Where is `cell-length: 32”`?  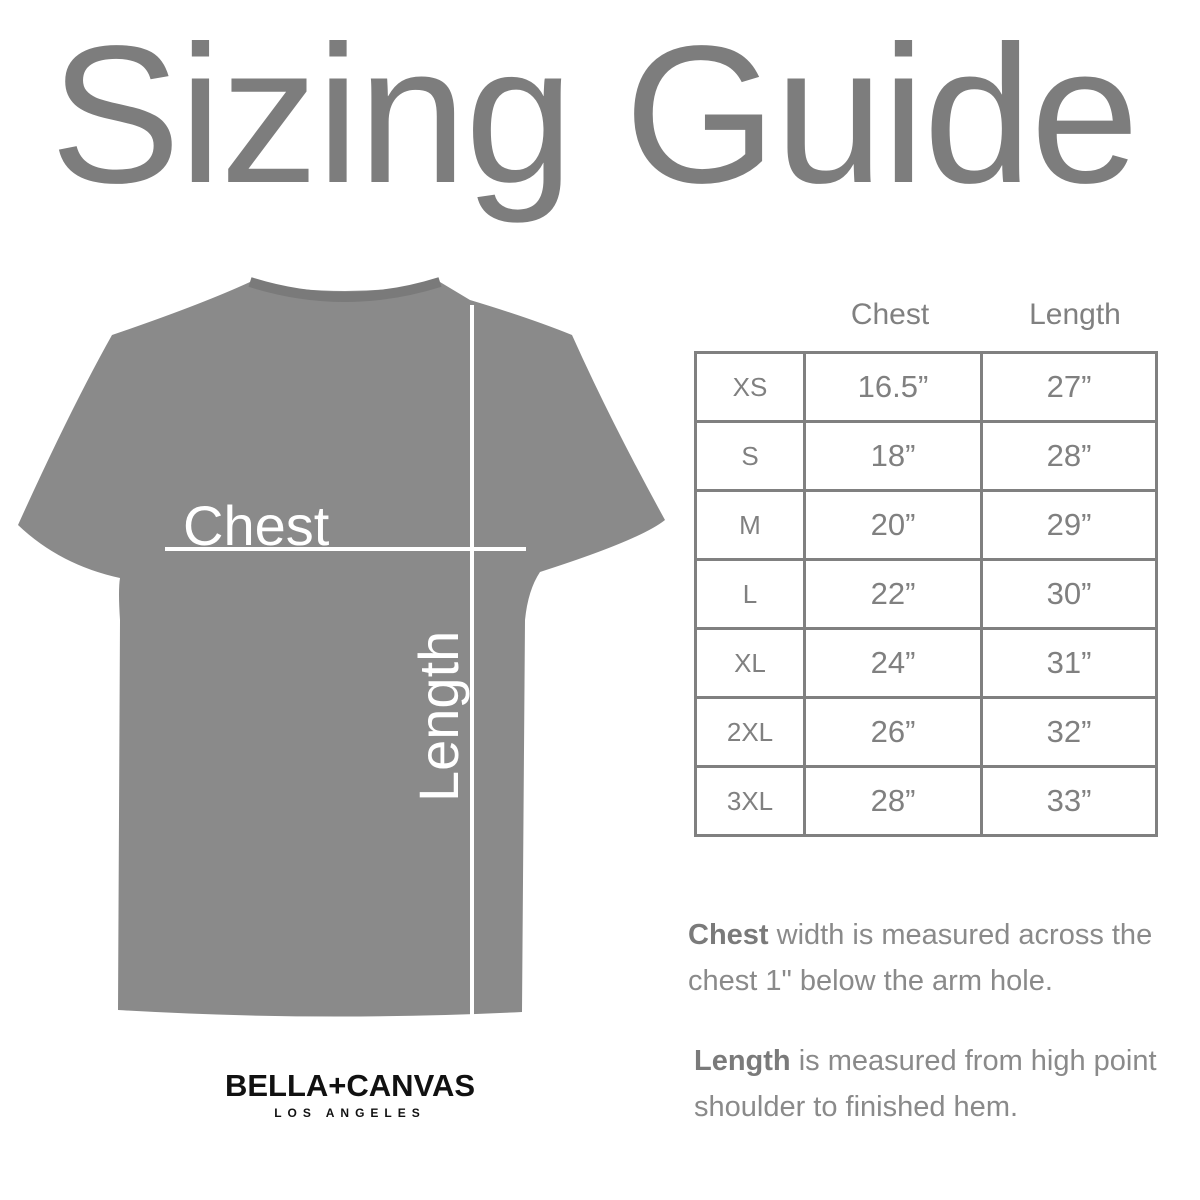
cell-length: 32” is located at coordinates (1069, 732).